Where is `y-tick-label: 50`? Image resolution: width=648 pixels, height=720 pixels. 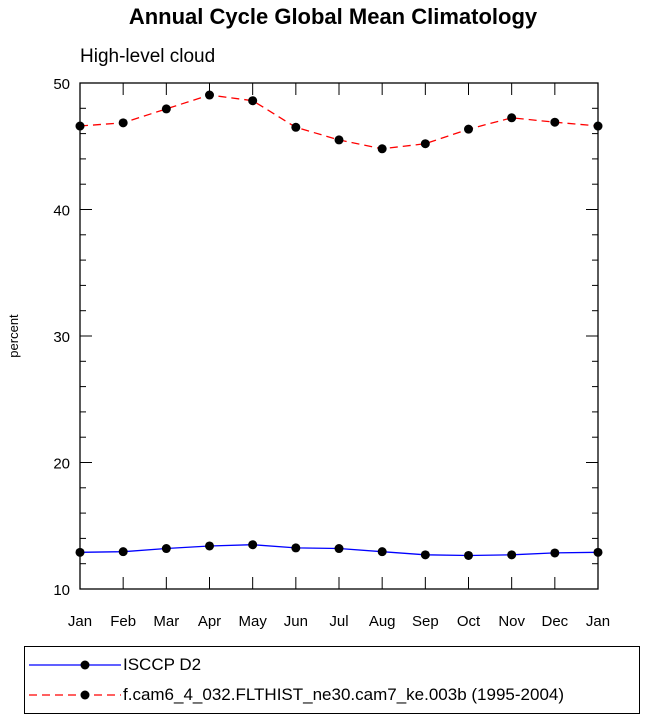 y-tick-label: 50 is located at coordinates (61, 84).